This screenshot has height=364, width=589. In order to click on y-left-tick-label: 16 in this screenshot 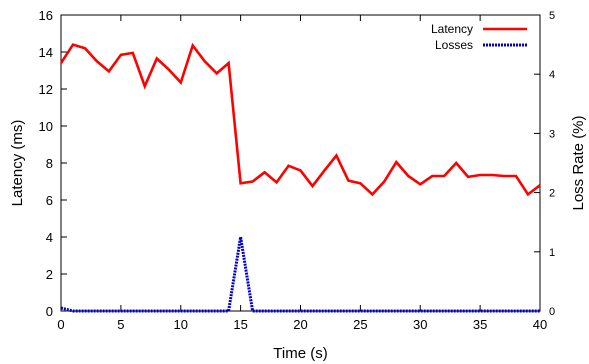, I will do `click(46, 15)`.